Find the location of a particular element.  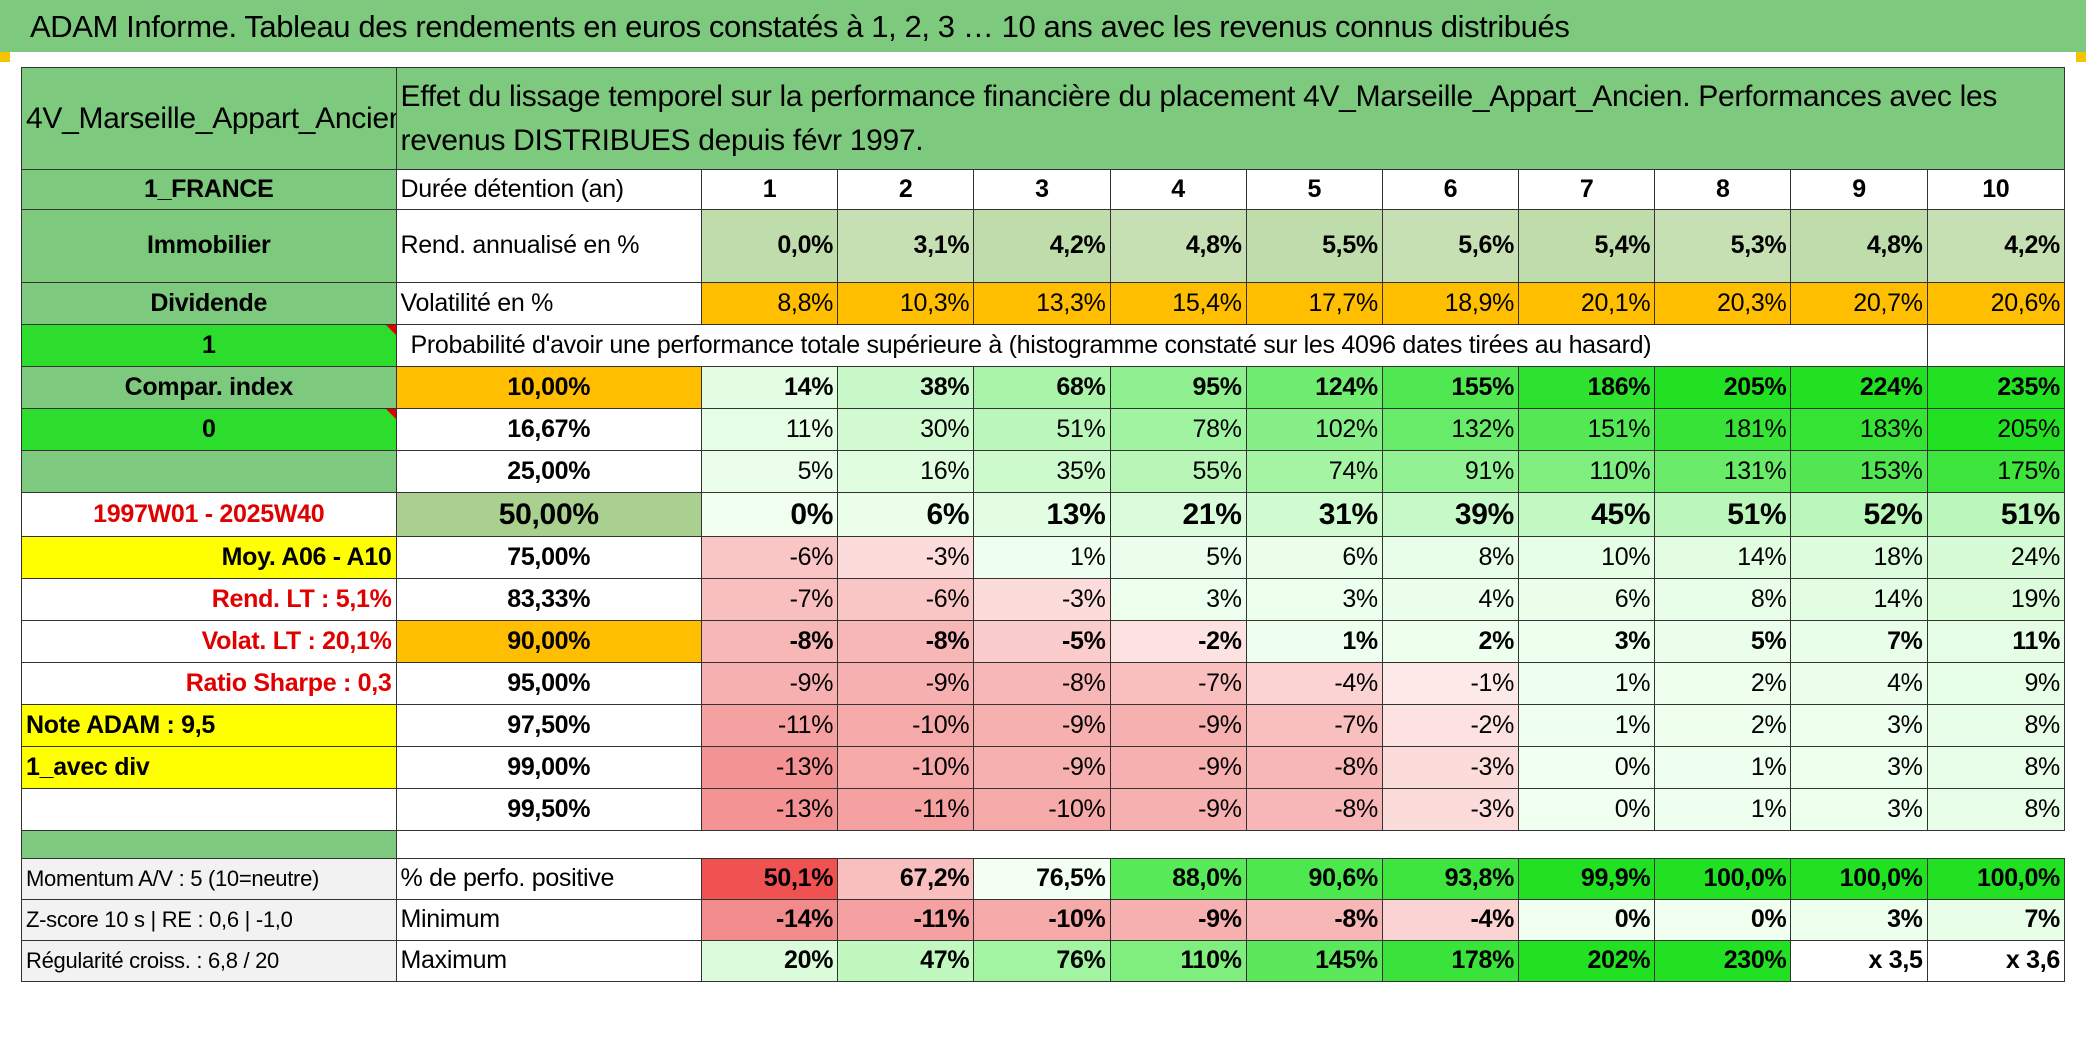

min-value: 0% is located at coordinates (1587, 920).